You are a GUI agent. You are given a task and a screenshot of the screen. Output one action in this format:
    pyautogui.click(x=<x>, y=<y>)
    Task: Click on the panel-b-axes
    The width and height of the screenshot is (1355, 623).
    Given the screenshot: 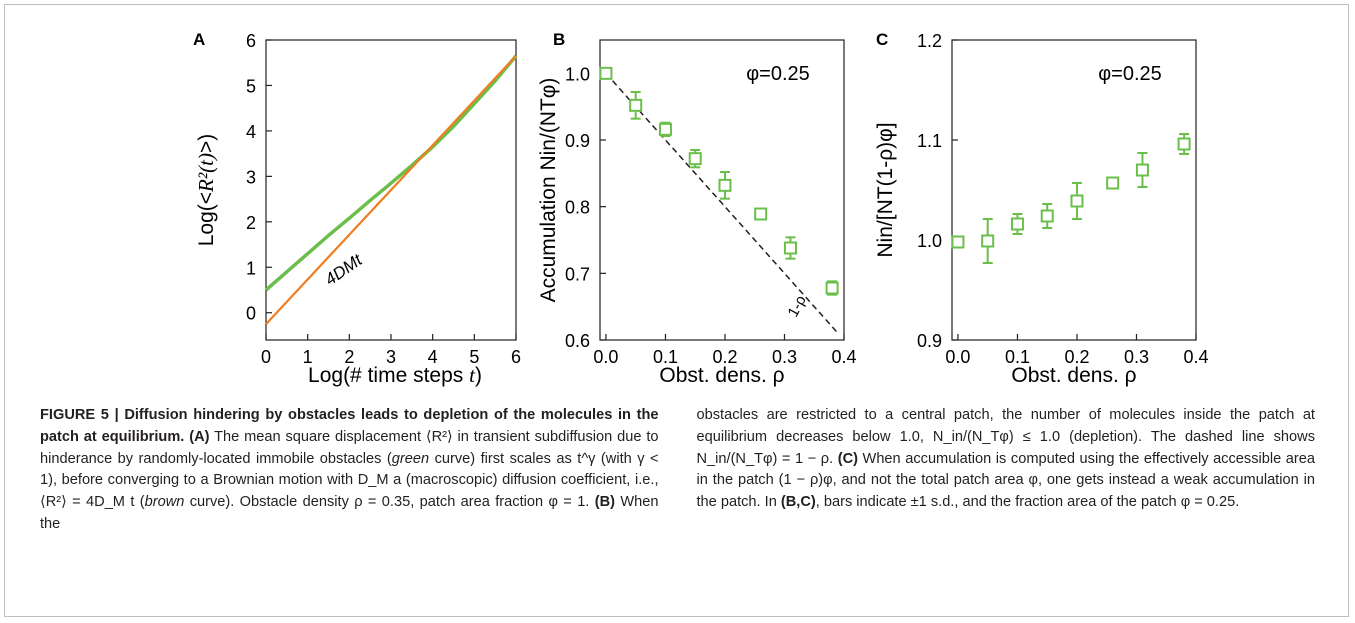 What is the action you would take?
    pyautogui.click(x=722, y=190)
    